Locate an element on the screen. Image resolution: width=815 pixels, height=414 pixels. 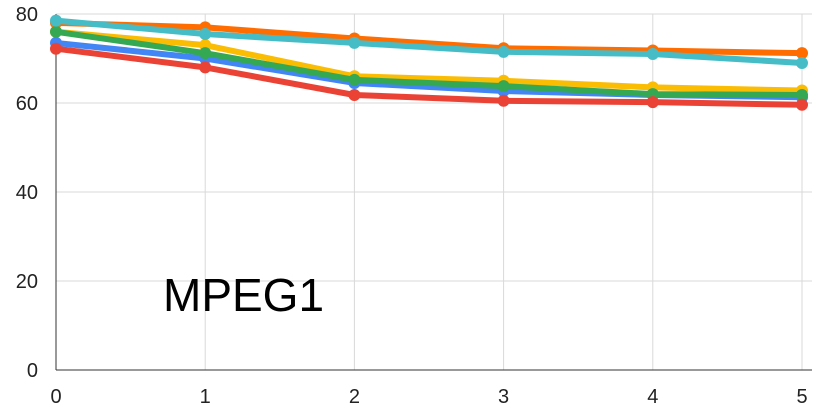
x-tick-label: 3 is located at coordinates (503, 397).